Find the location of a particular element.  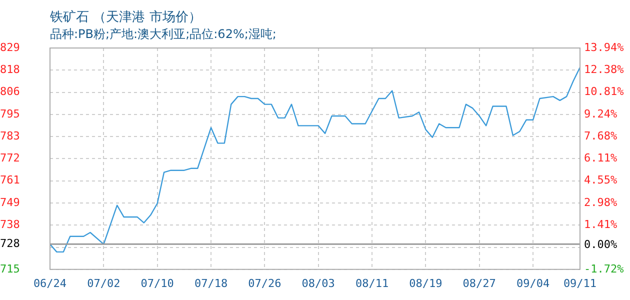

x-tick-label: 08/03 is located at coordinates (318, 283).